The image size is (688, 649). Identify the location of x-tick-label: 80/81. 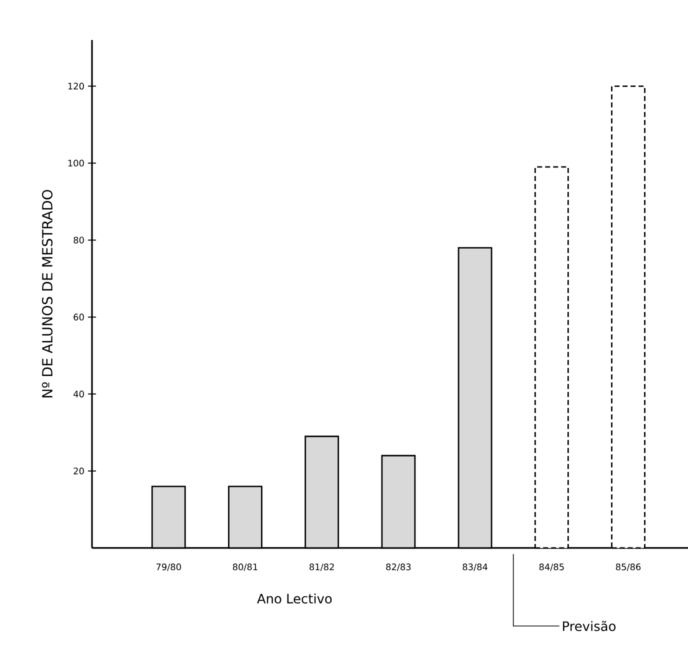
(245, 567).